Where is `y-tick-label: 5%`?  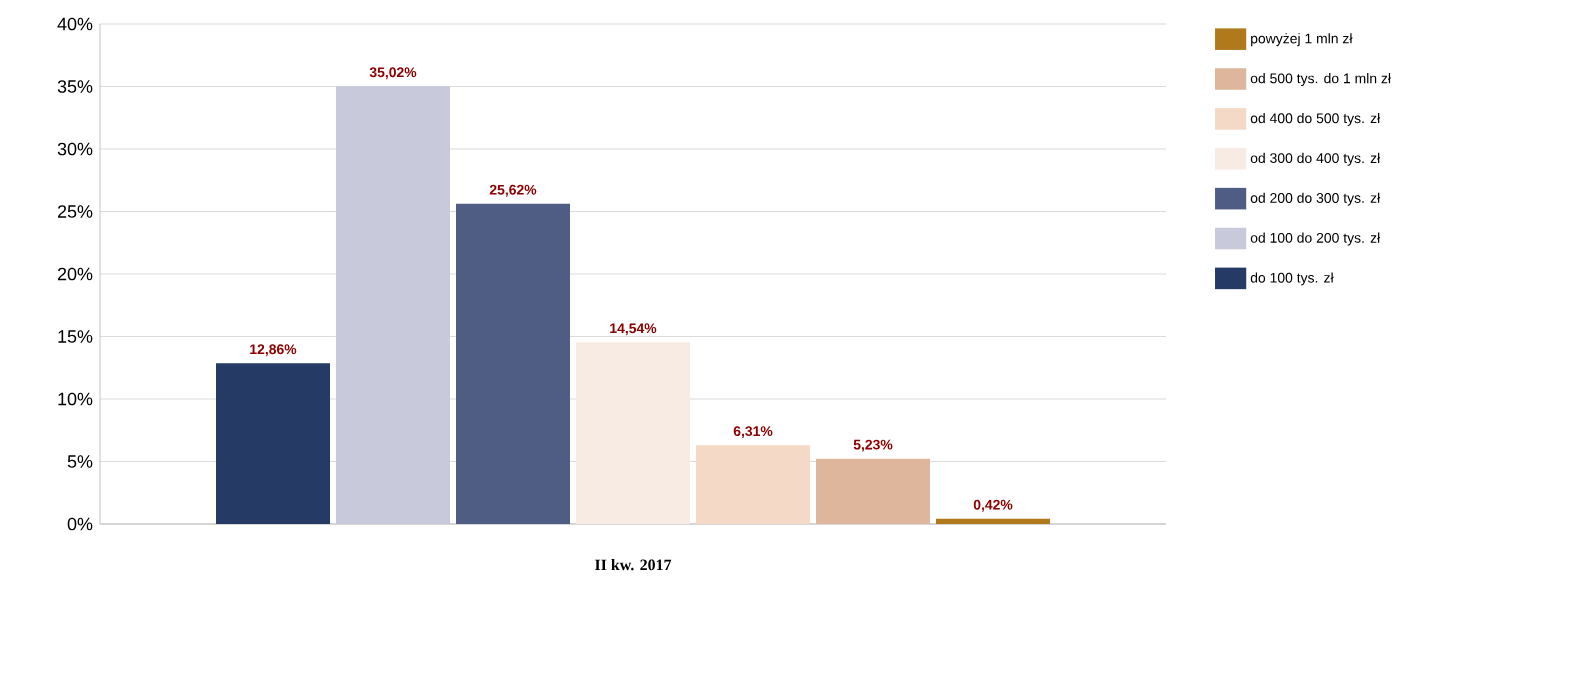 y-tick-label: 5% is located at coordinates (80, 461).